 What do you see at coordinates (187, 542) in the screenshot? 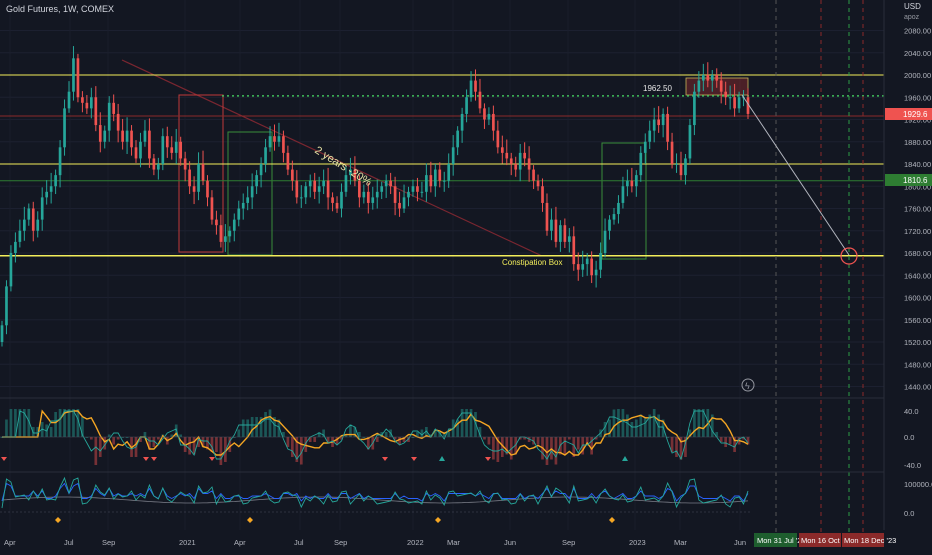
I see `time-tick-label: 2021` at bounding box center [187, 542].